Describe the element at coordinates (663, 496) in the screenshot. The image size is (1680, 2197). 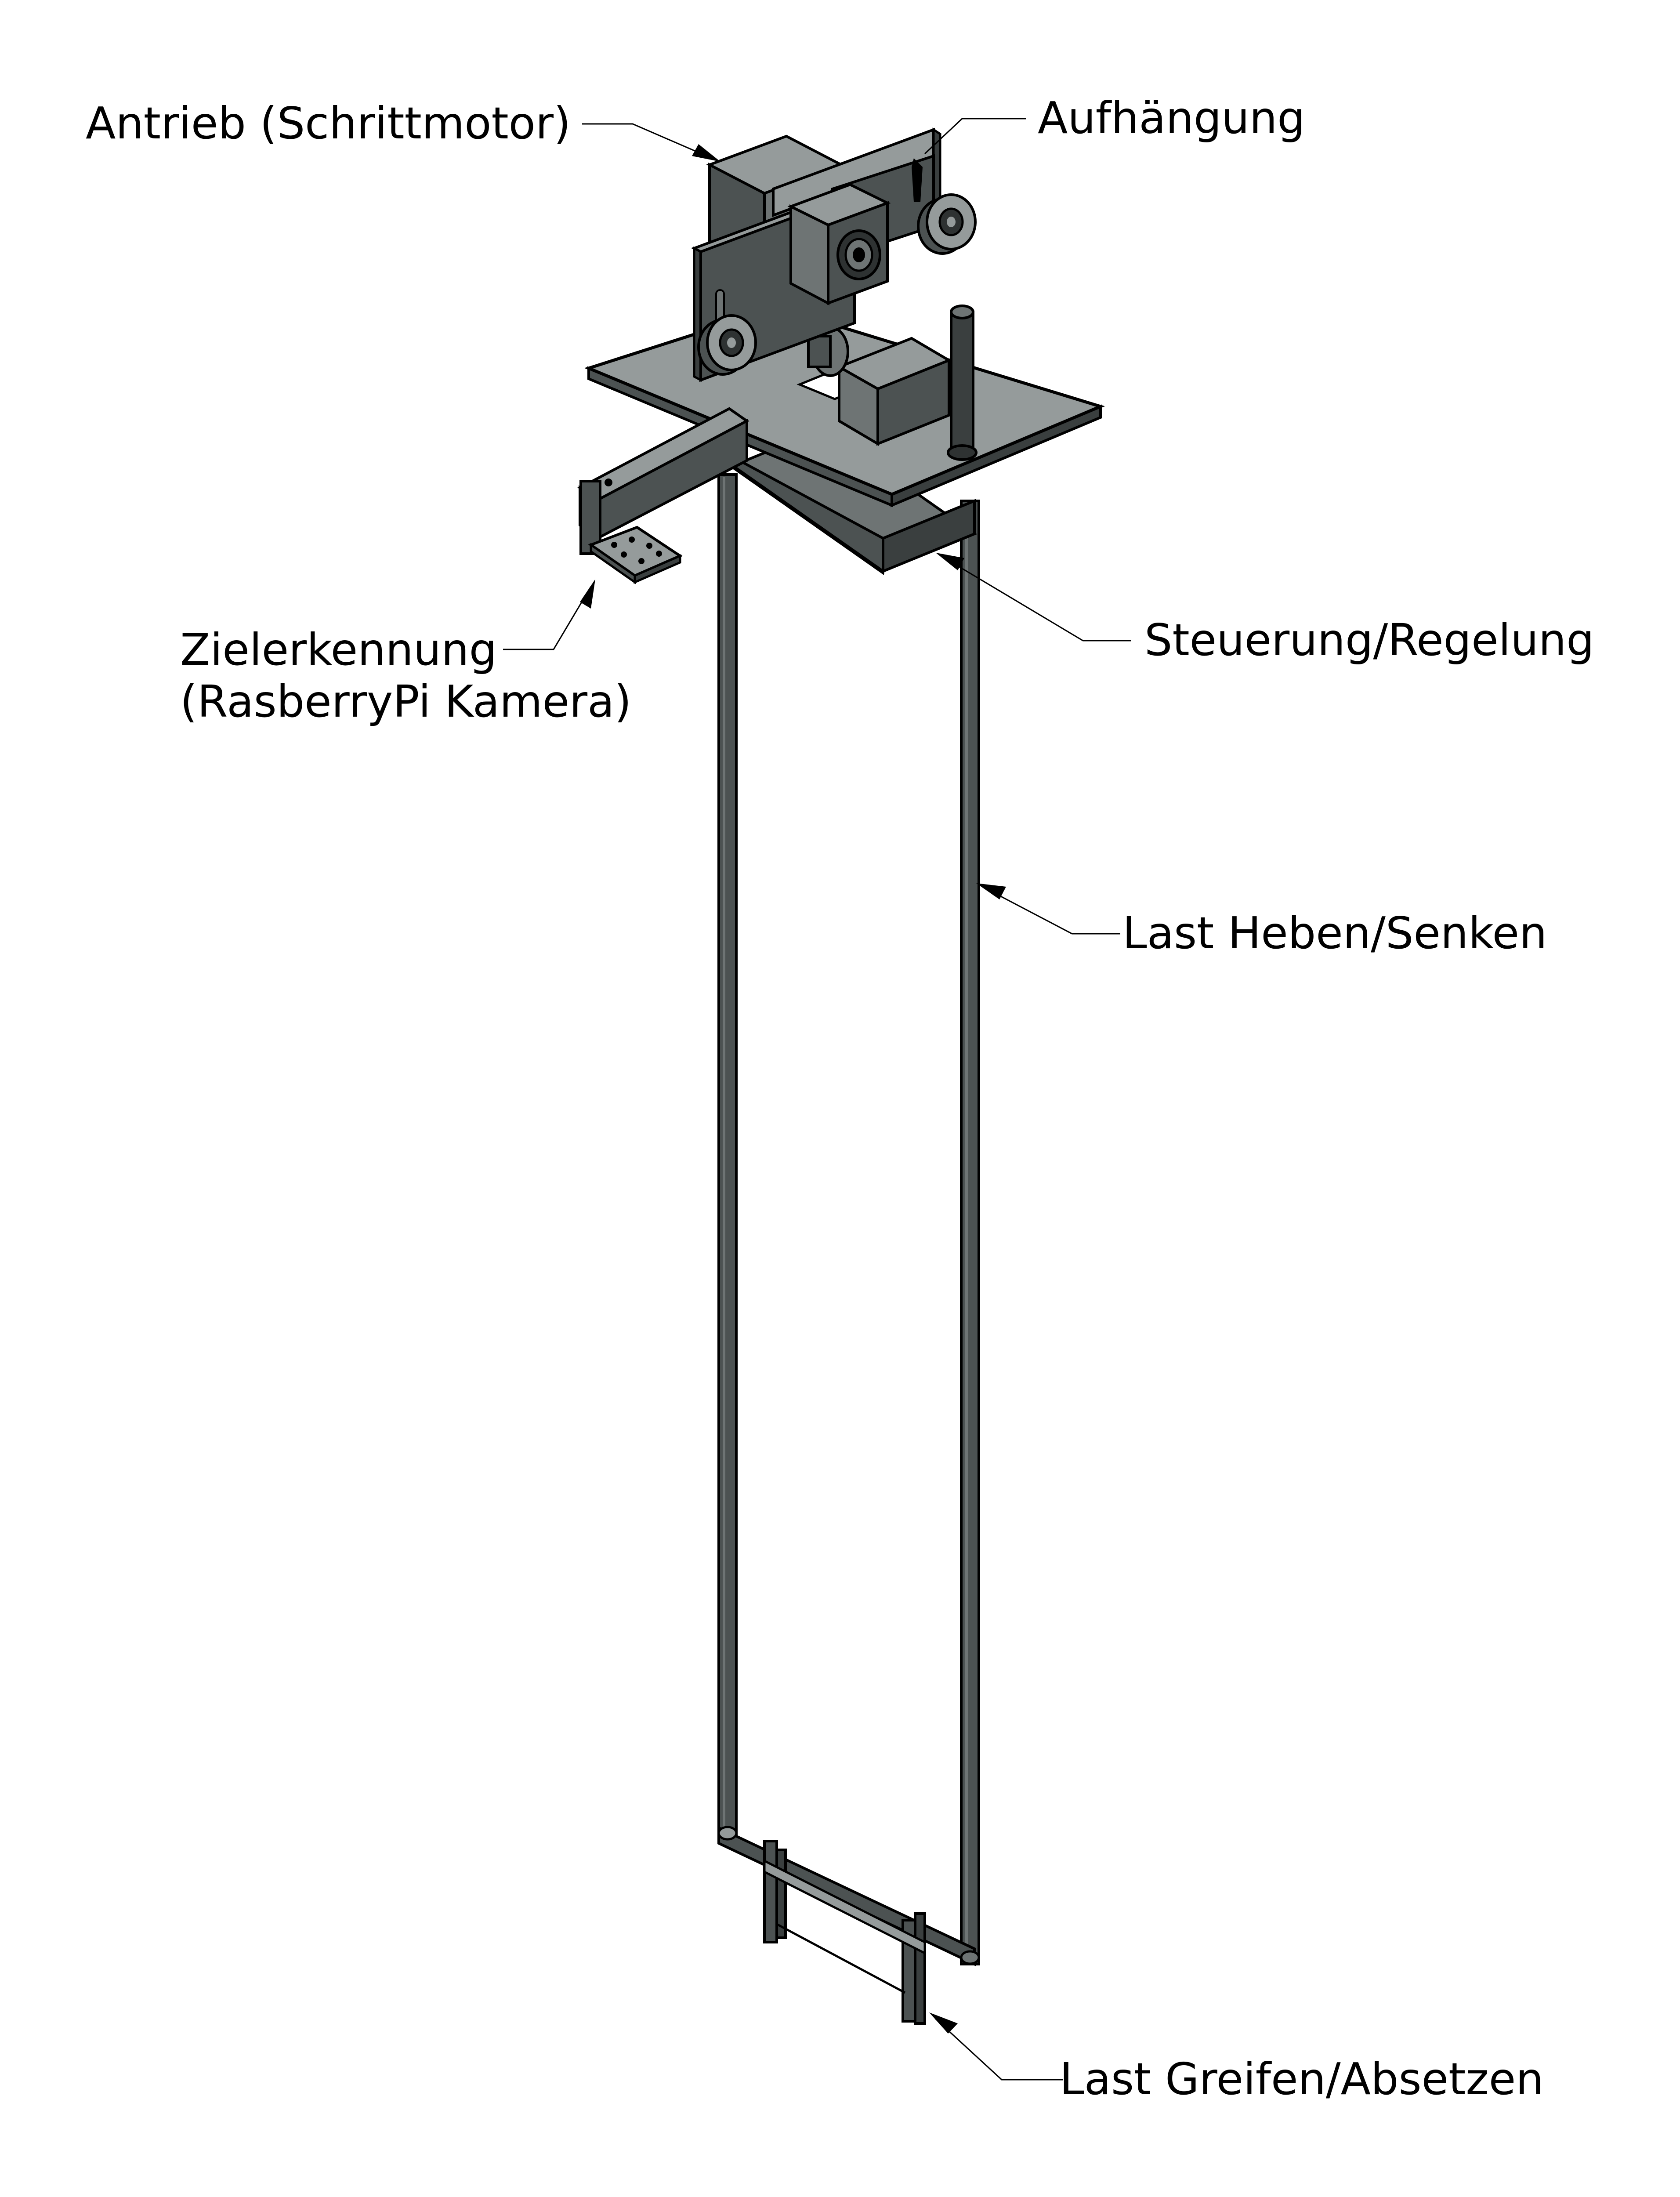
I see `camera-bracket` at that location.